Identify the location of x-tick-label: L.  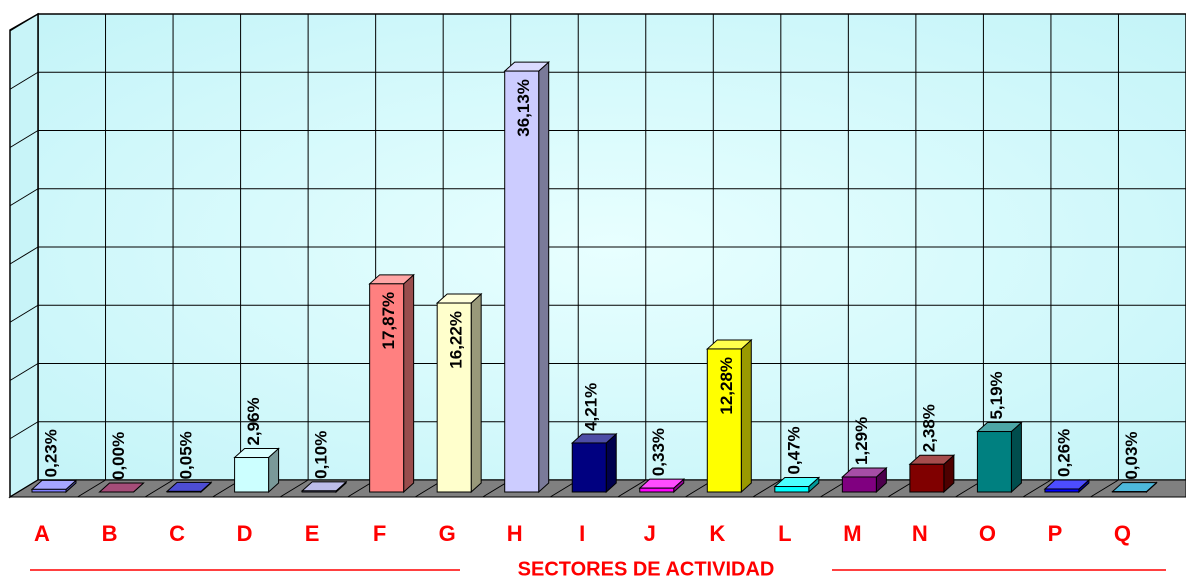
(784, 533).